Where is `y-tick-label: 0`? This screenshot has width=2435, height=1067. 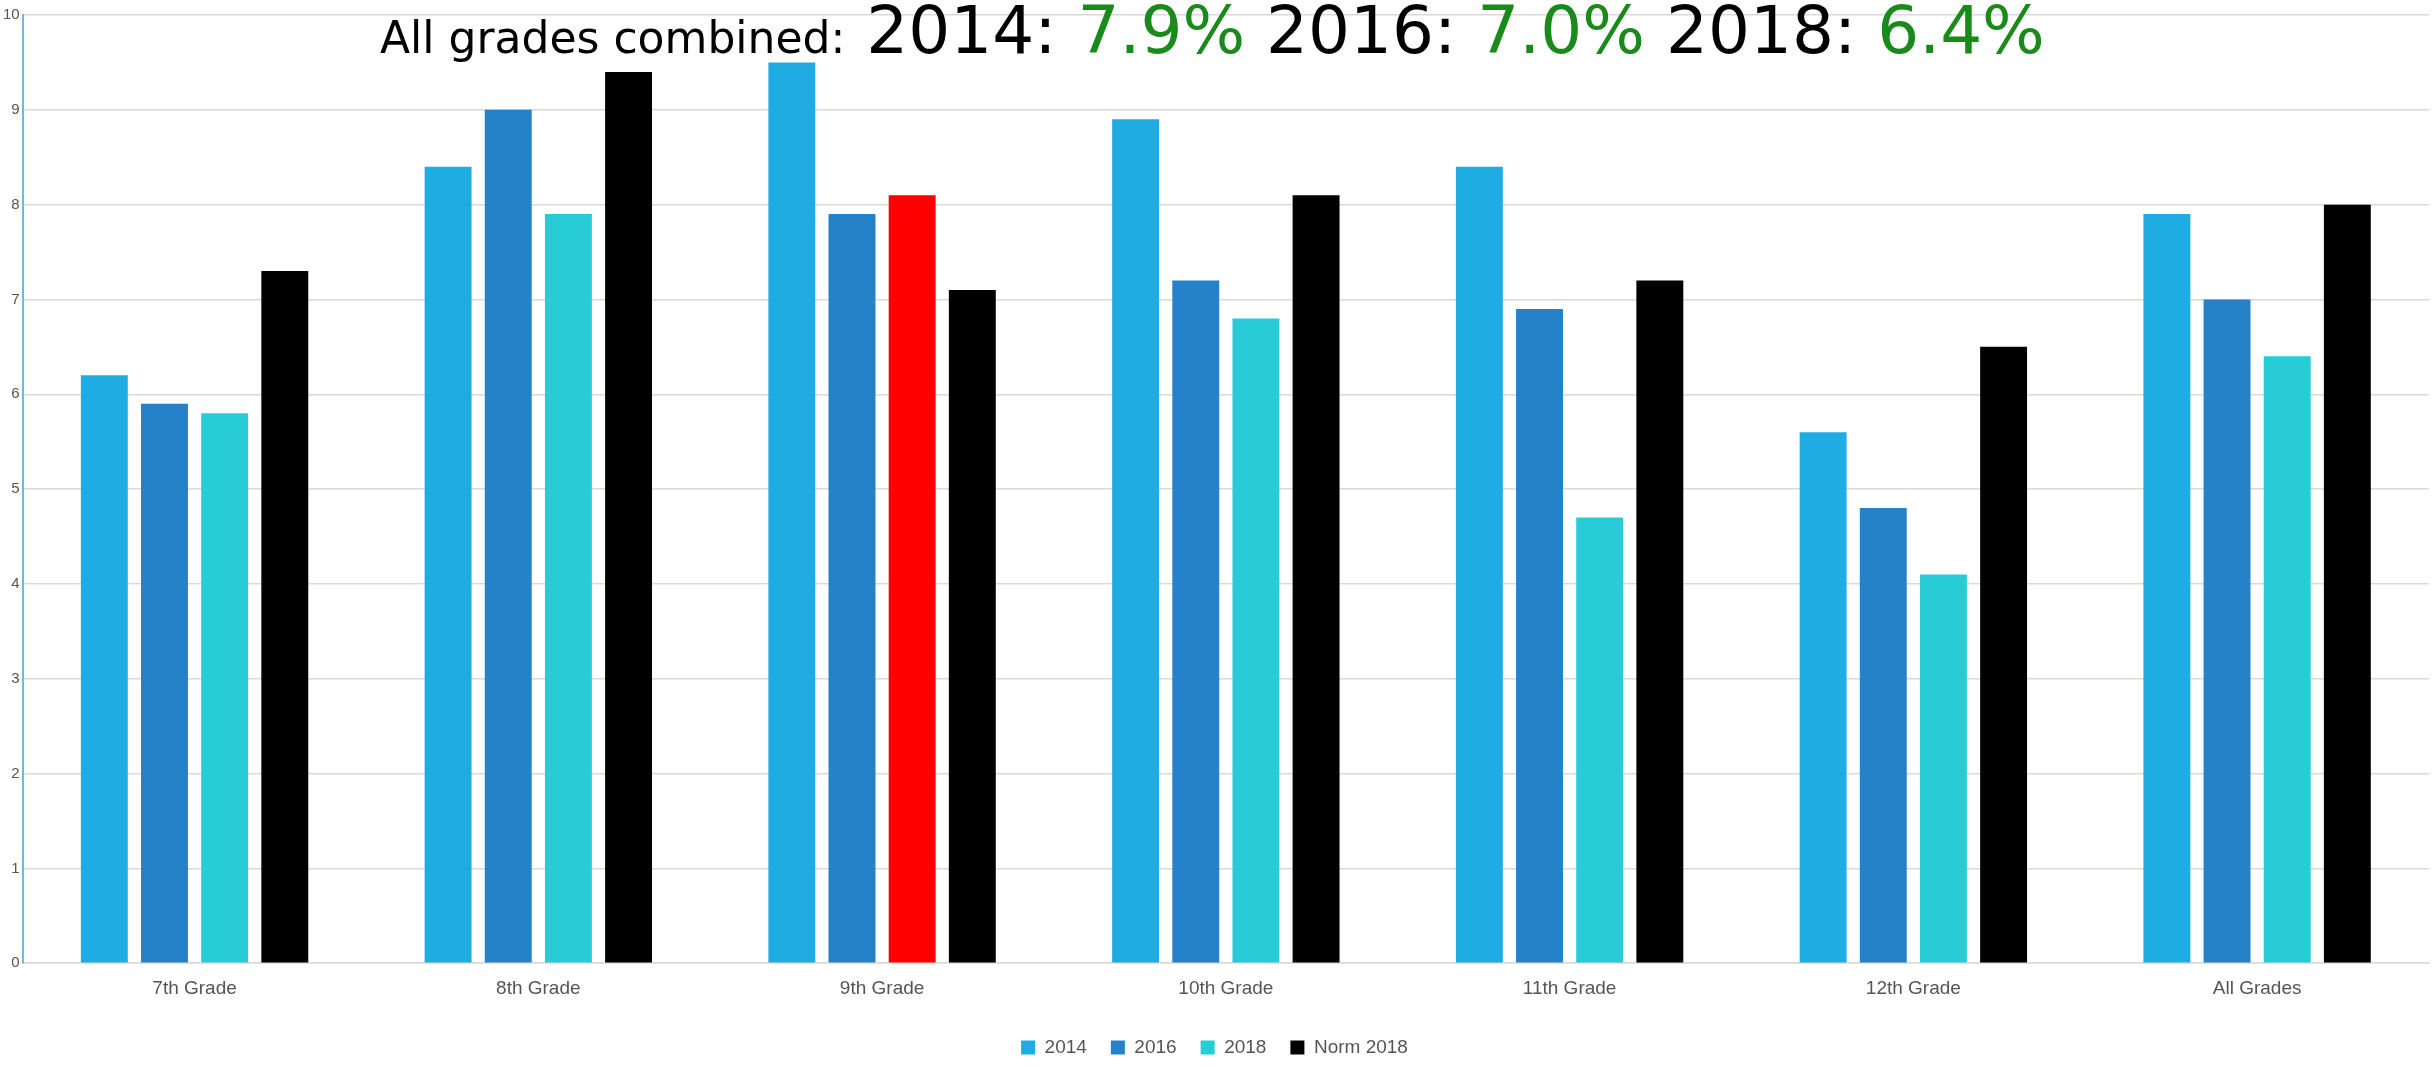 y-tick-label: 0 is located at coordinates (15, 962).